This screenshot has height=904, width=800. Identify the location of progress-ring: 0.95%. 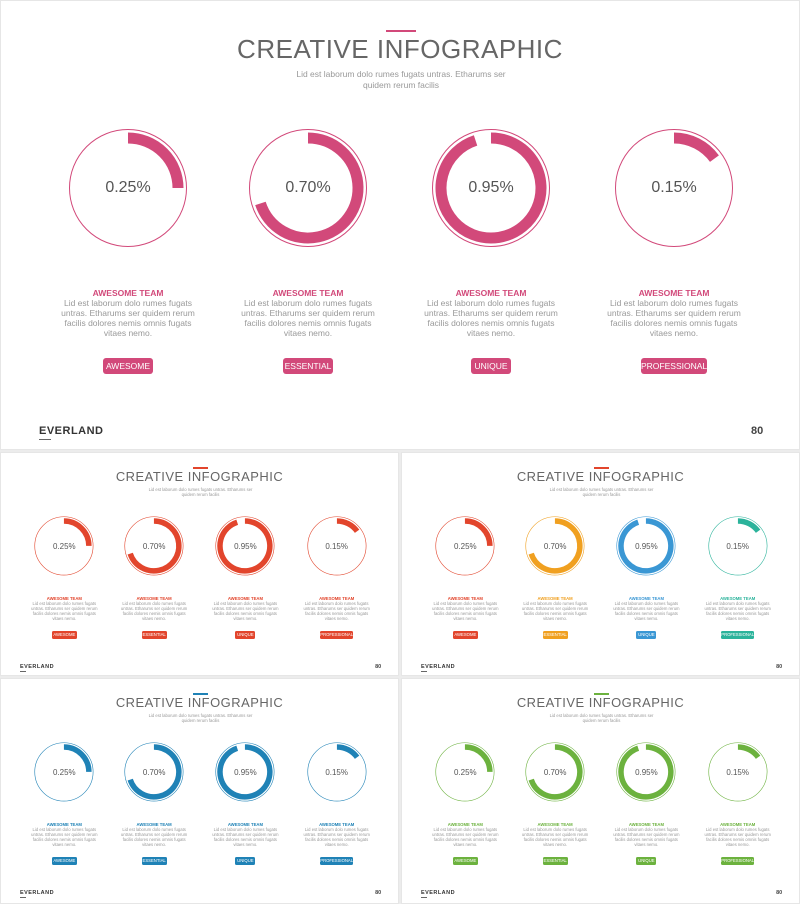
(491, 188).